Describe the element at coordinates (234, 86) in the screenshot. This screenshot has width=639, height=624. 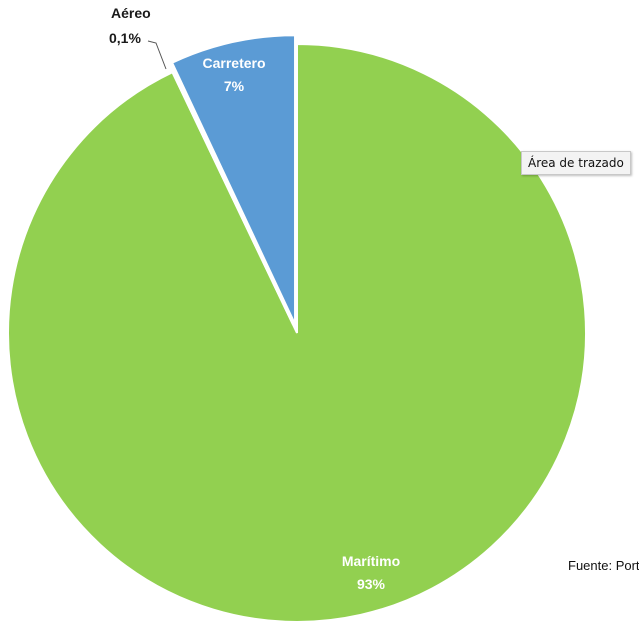
I see `slice-label-carretero-value: 7%` at that location.